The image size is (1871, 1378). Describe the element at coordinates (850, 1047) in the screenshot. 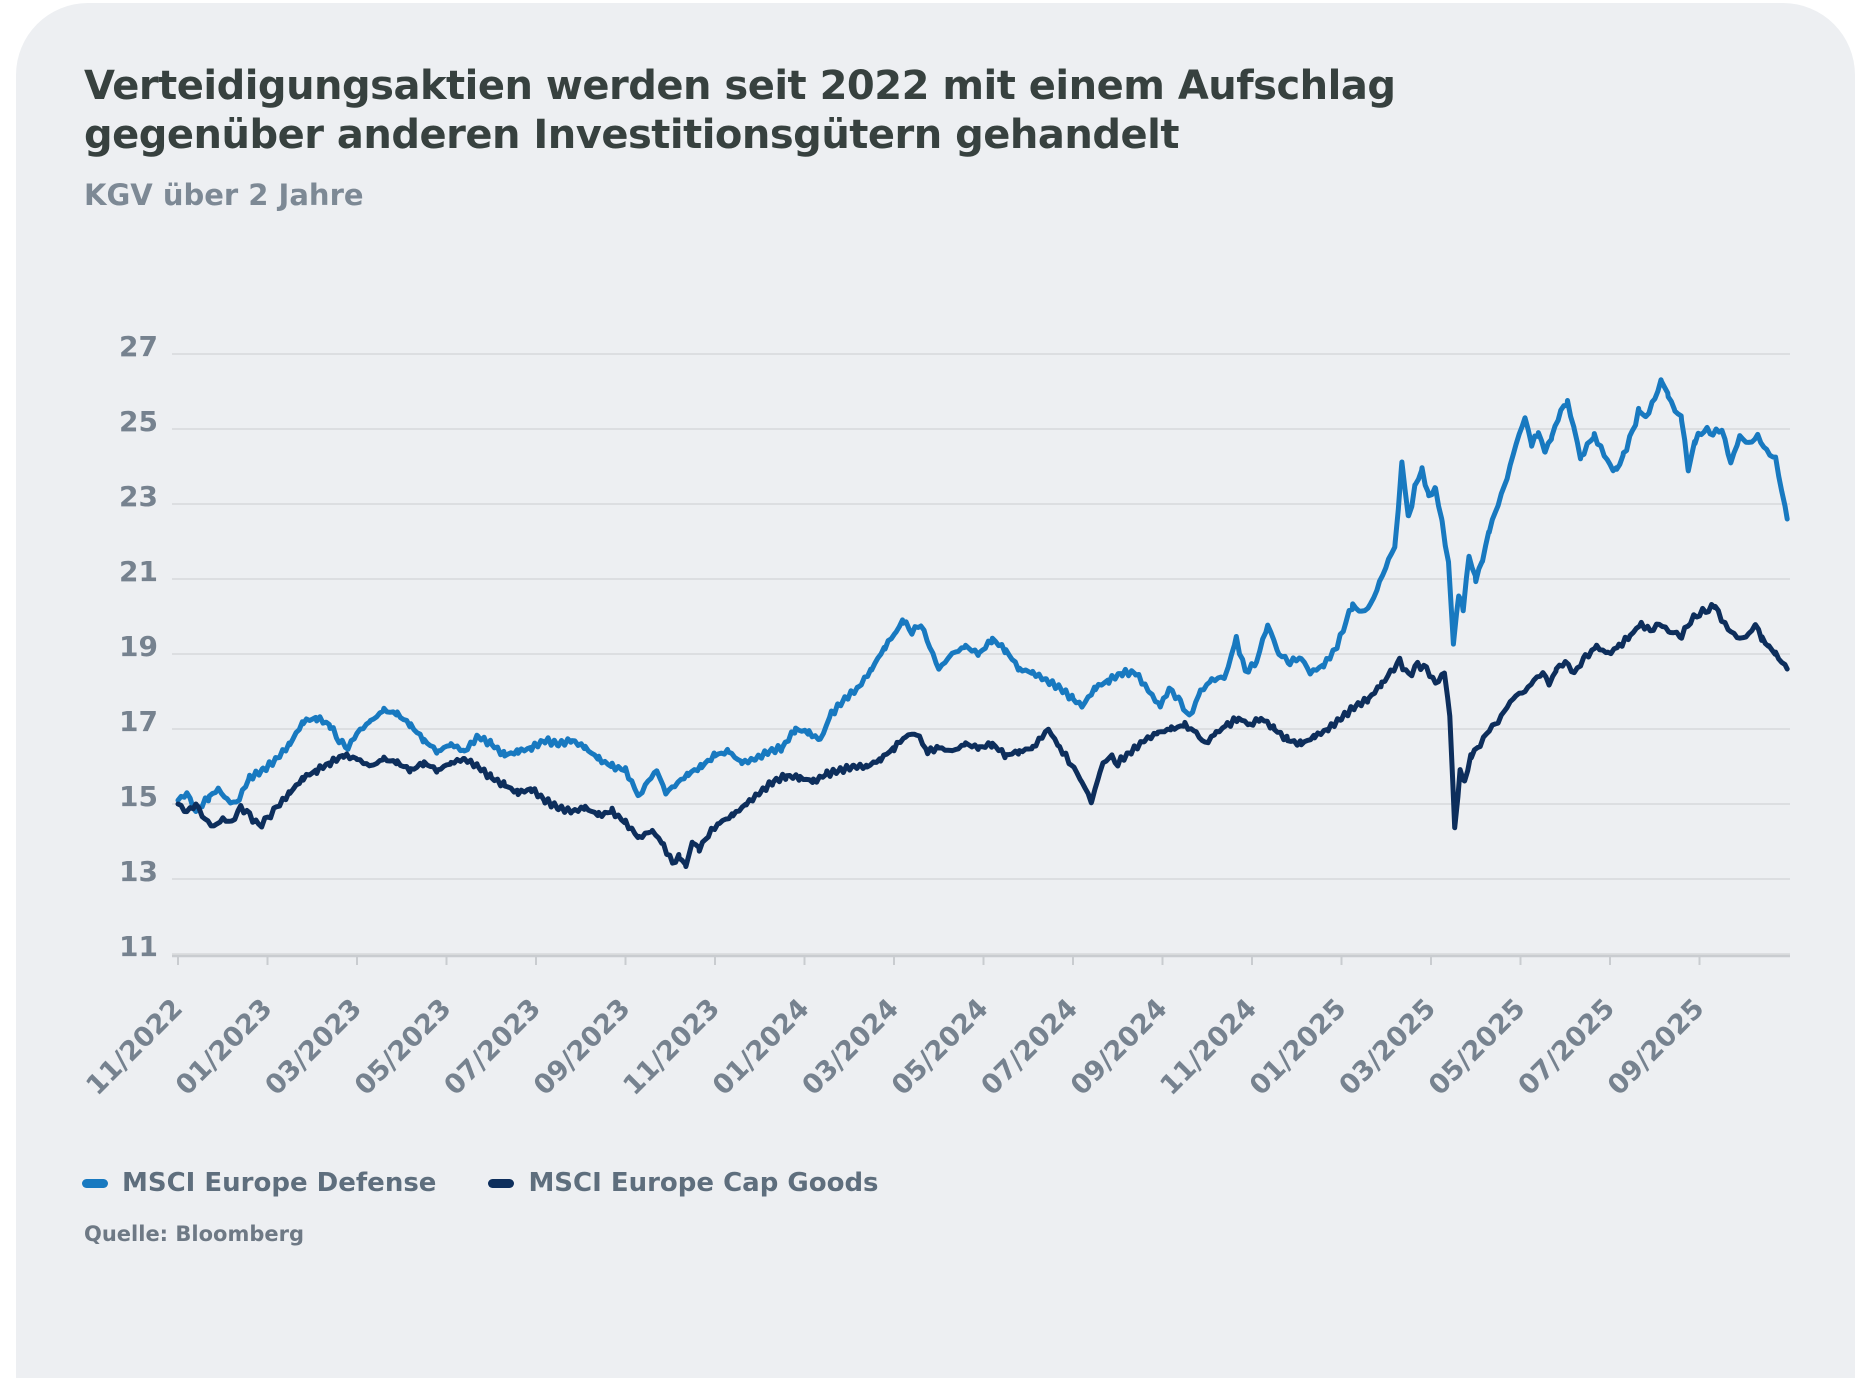

I see `x-axis-tick-label: 03/2024` at that location.